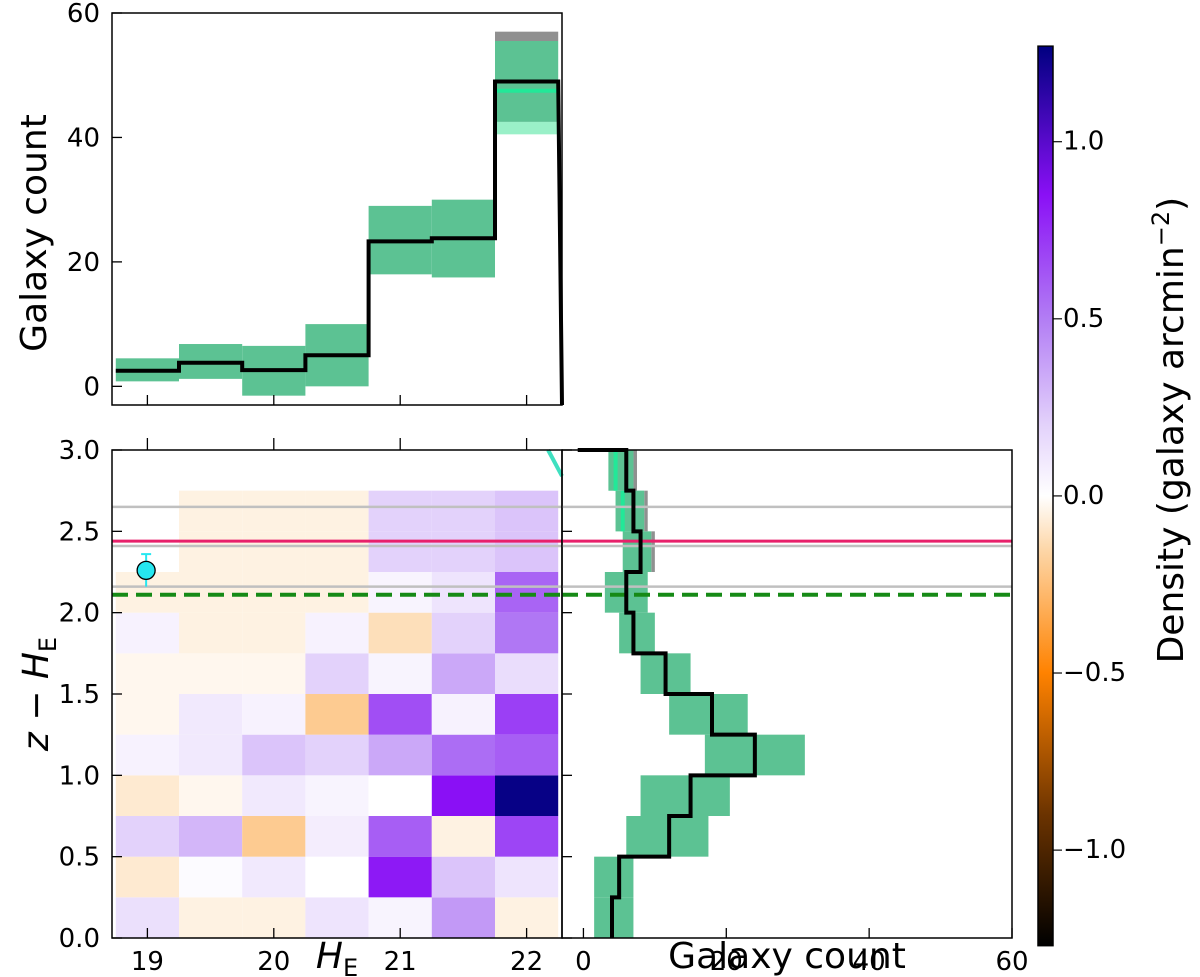 Image resolution: width=1200 pixels, height=977 pixels. I want to click on heatmap-horizontal-lines, so click(337, 551).